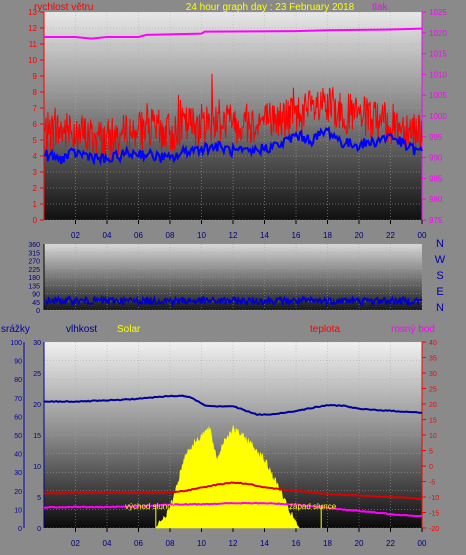  I want to click on direction-y-tick-label: 135, so click(34, 286).